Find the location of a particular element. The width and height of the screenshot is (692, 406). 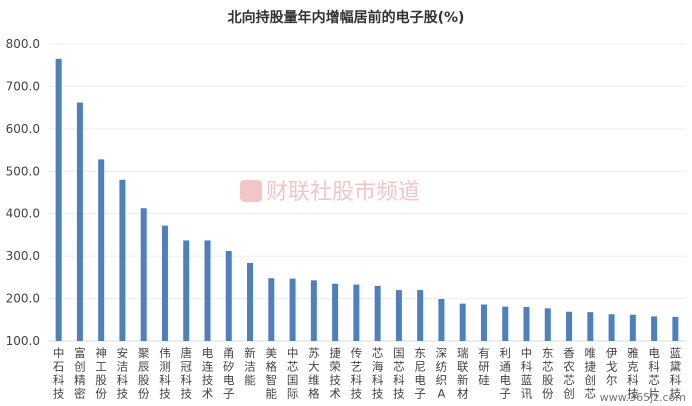

x-tick-label: 芯海科技 is located at coordinates (378, 373).